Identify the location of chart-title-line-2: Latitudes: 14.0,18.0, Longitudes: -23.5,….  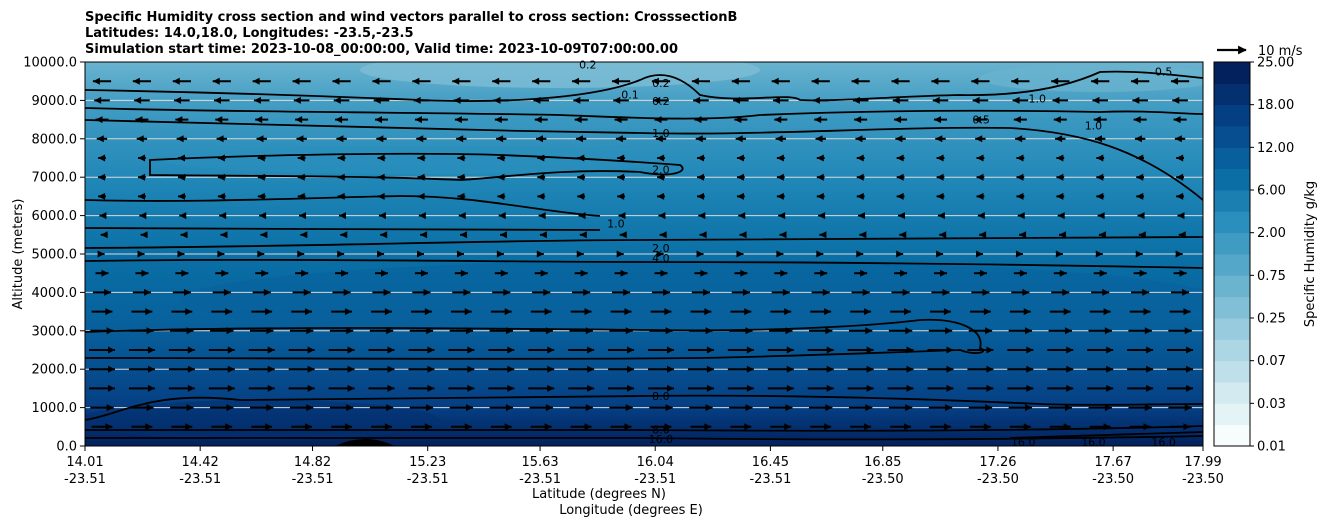
(249, 33).